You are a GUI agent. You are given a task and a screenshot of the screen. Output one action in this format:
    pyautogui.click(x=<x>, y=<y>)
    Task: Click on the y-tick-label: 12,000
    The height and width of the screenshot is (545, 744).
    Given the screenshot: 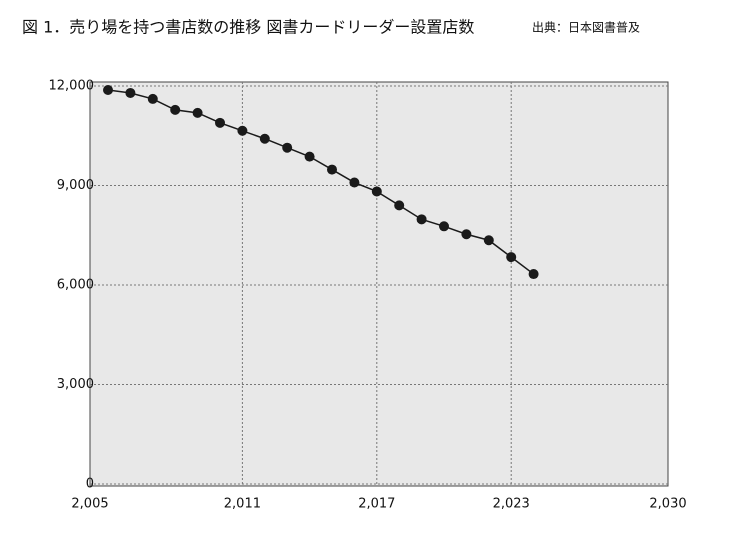 What is the action you would take?
    pyautogui.click(x=72, y=86)
    